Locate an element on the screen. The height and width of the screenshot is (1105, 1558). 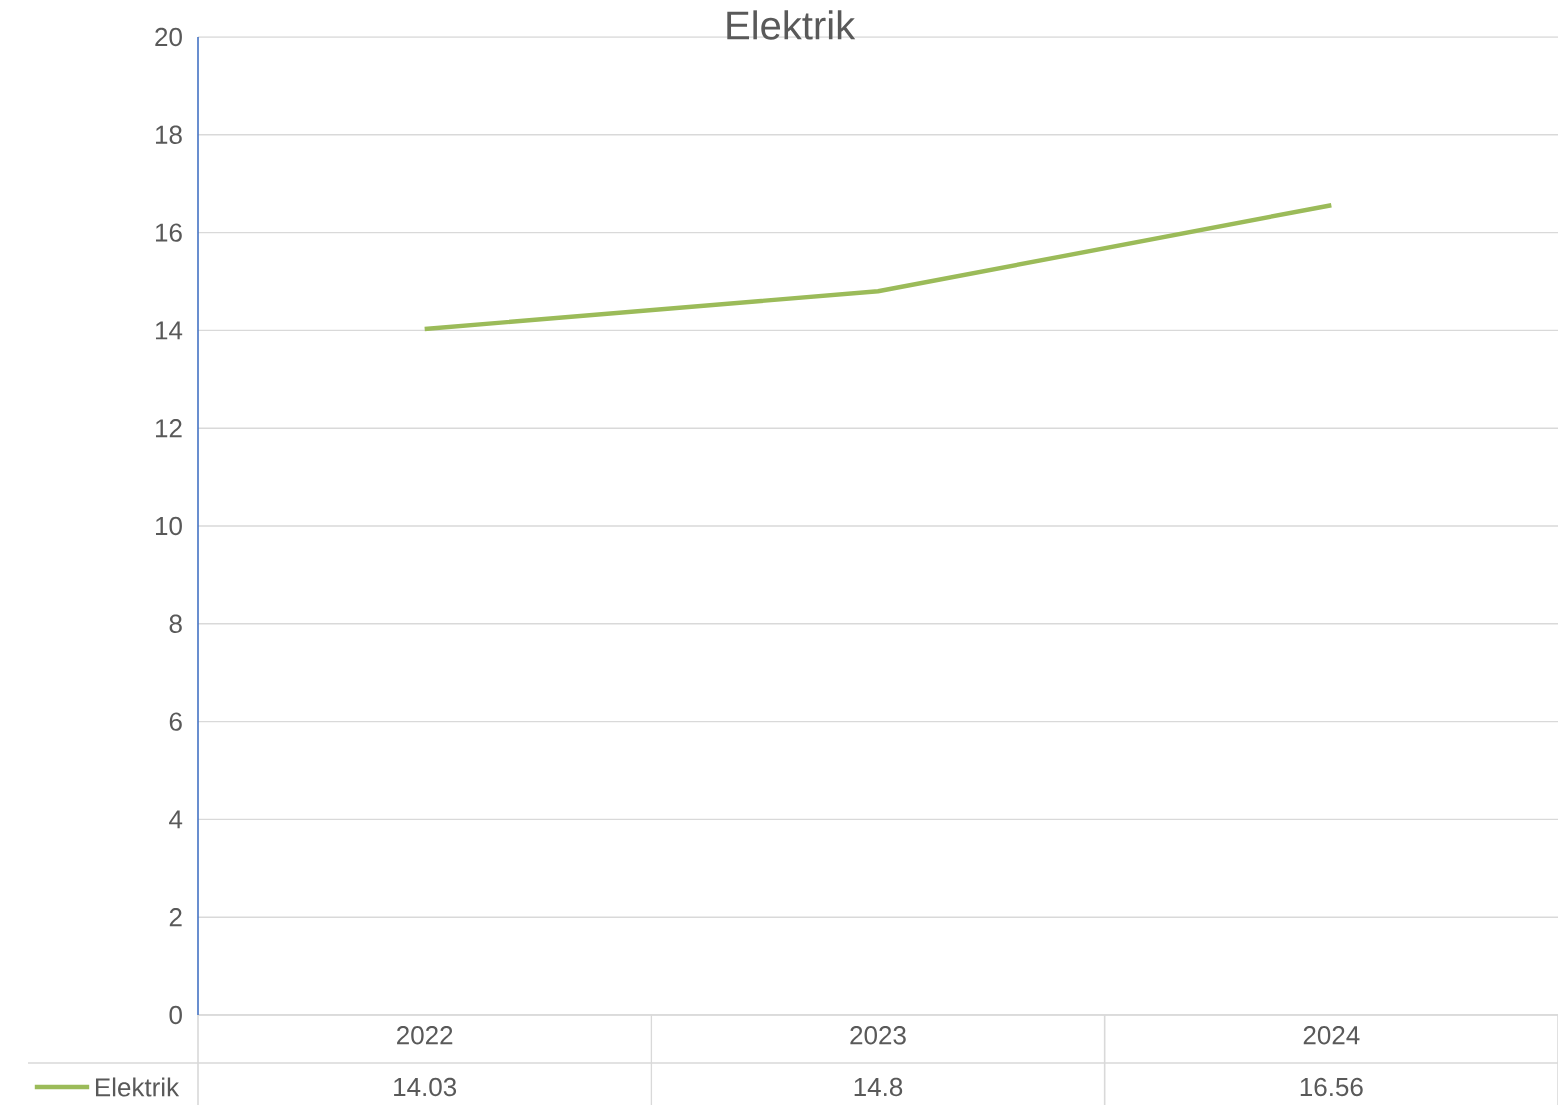
y-tick-label: 6 is located at coordinates (175, 721).